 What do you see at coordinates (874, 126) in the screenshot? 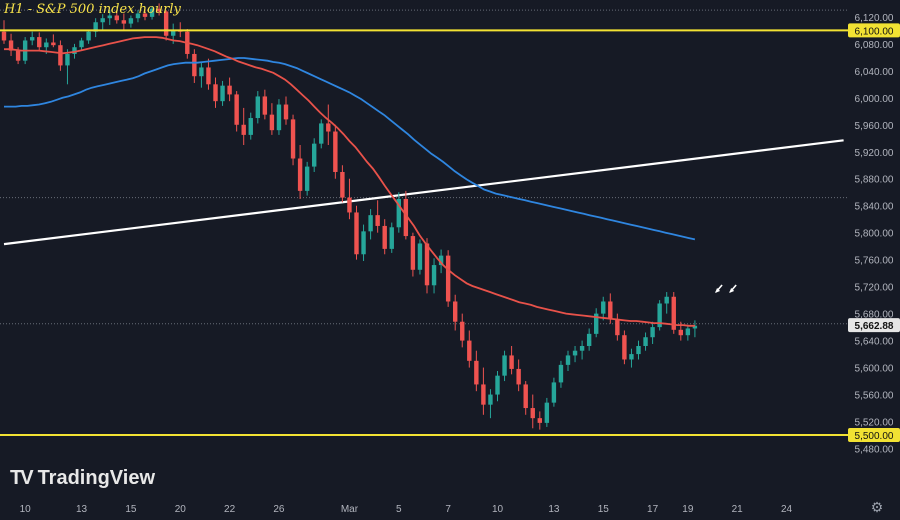
I see `y-tick-label: 5,960.00` at bounding box center [874, 126].